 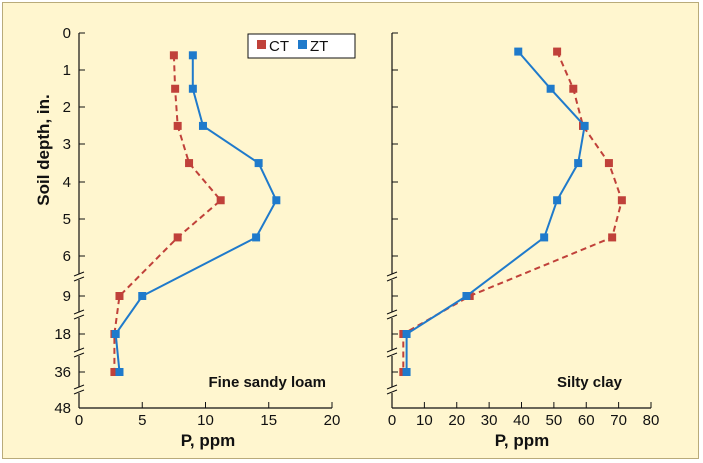 What do you see at coordinates (489, 420) in the screenshot?
I see `x-tick-label: 30` at bounding box center [489, 420].